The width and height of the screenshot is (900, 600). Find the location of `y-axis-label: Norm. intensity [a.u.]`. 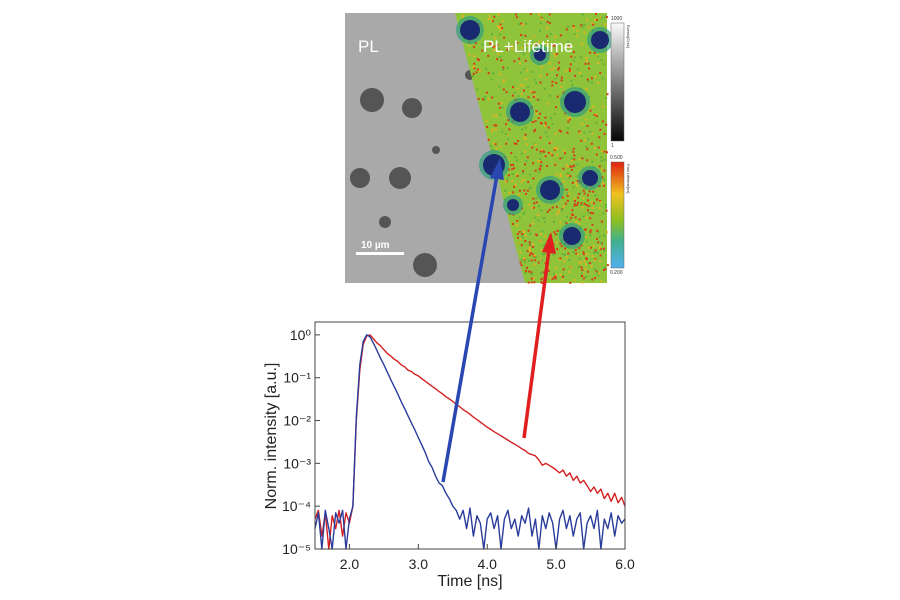

y-axis-label: Norm. intensity [a.u.] is located at coordinates (271, 436).